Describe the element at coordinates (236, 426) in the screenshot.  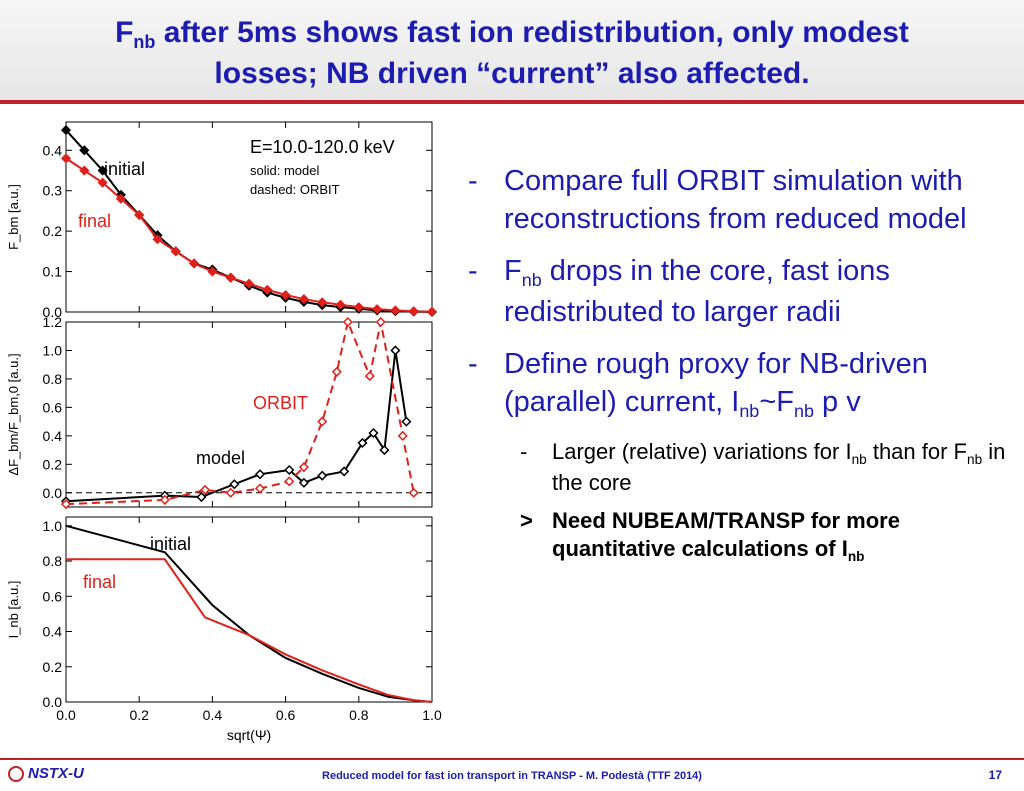
I see `series-line-model` at that location.